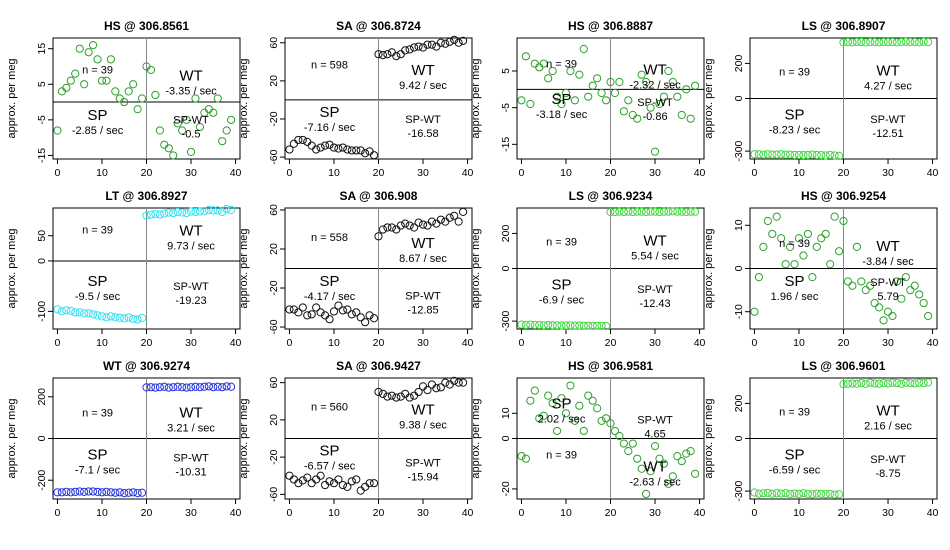 The image size is (950, 550). I want to click on spwt-label: SP-WT, so click(423, 297).